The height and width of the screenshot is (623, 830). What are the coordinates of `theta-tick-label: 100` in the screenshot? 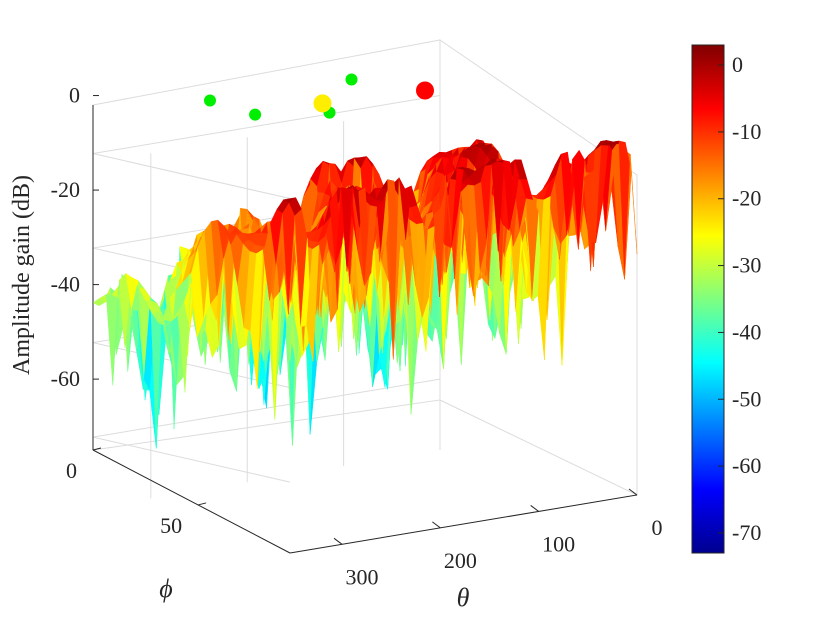 It's located at (558, 543).